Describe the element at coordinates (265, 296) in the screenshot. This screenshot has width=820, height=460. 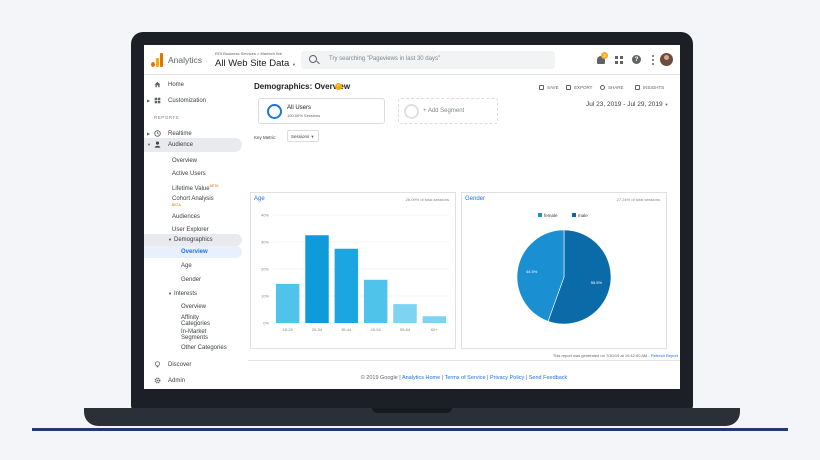
I see `y-tick-label: 10%` at that location.